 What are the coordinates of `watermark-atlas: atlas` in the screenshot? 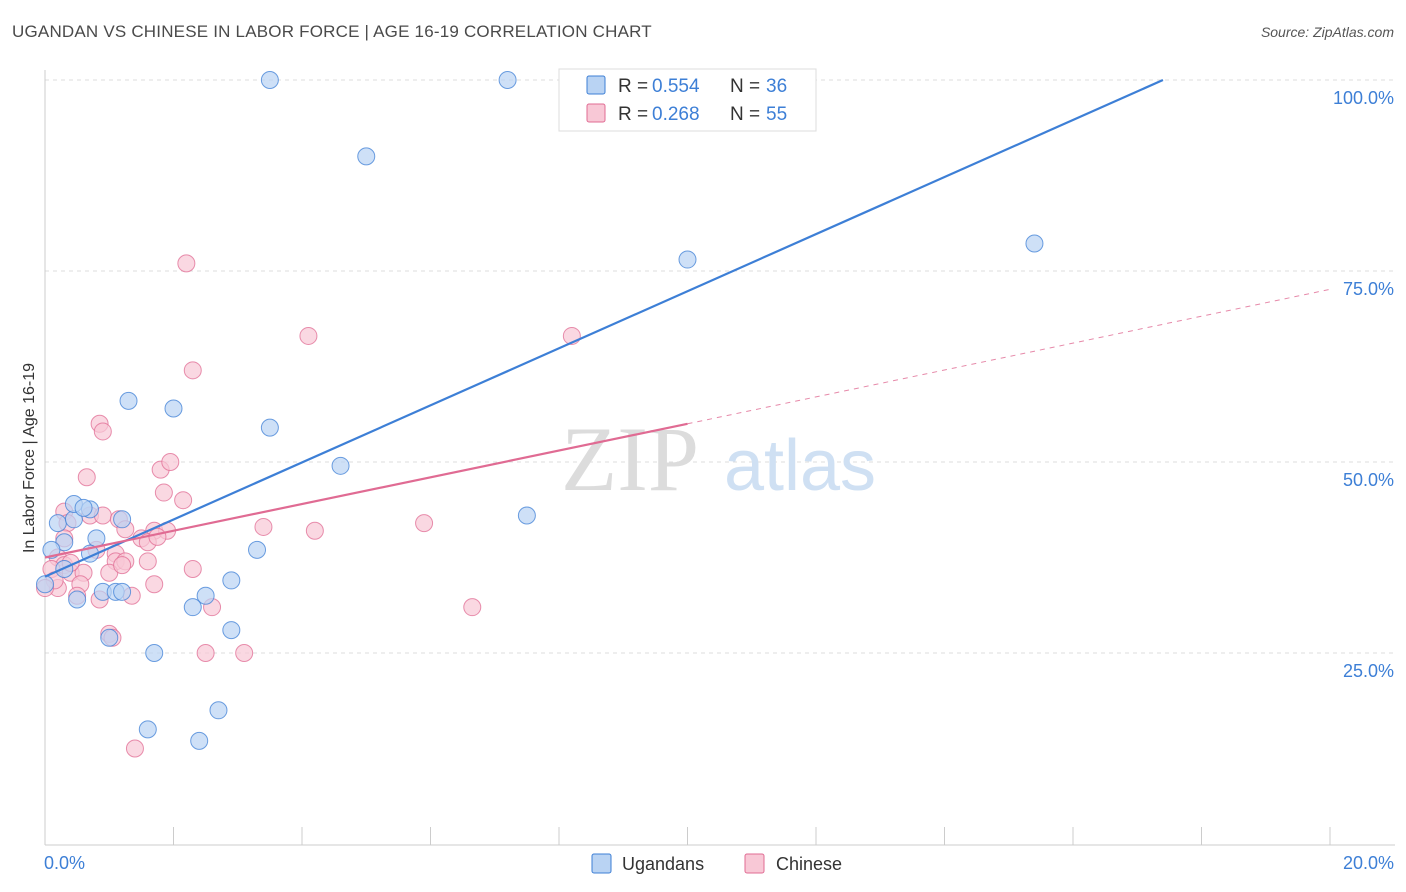 It's located at (800, 466).